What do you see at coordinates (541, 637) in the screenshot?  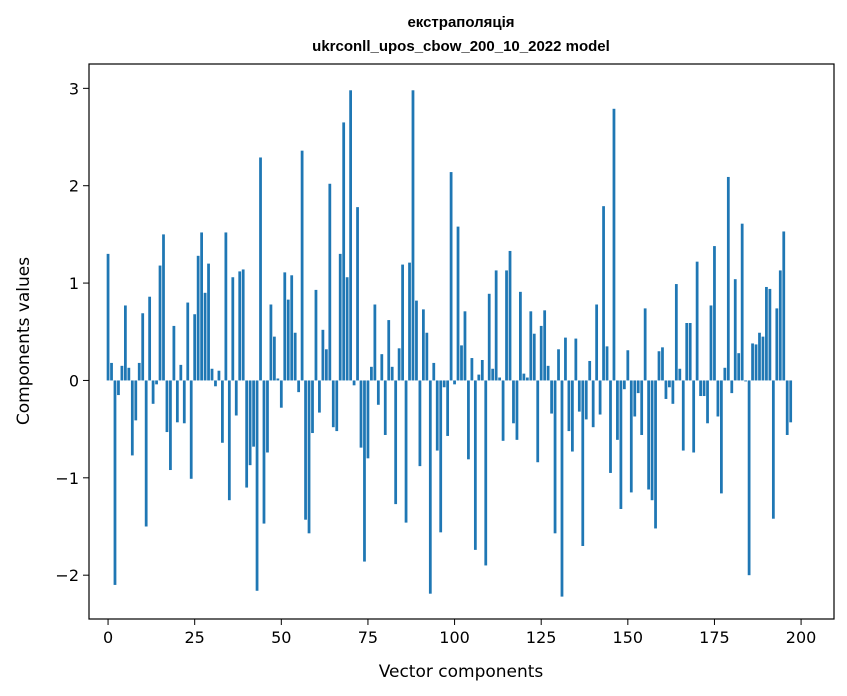 I see `x-tick-label: 125` at bounding box center [541, 637].